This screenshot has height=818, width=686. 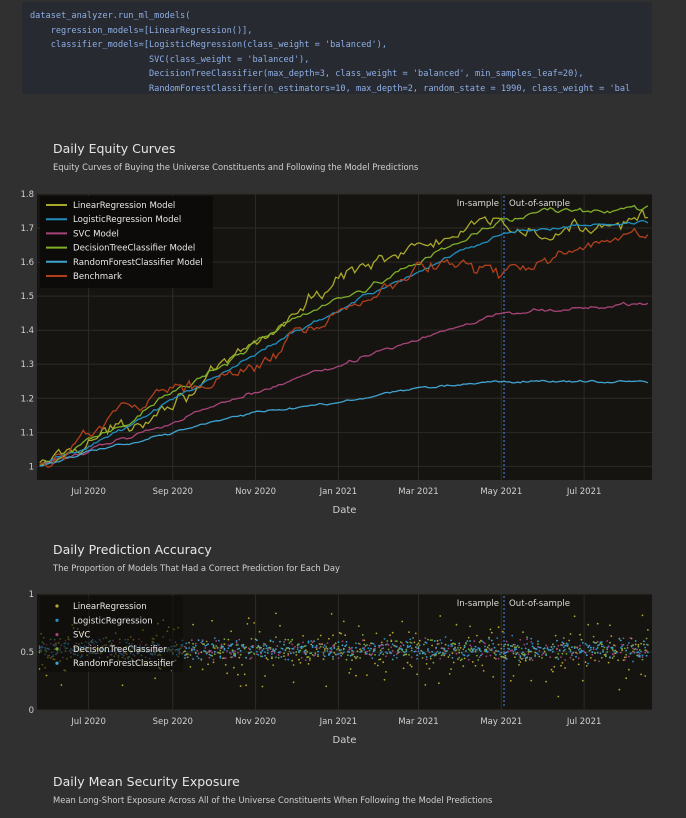 What do you see at coordinates (345, 510) in the screenshot?
I see `x-axis-title: Date` at bounding box center [345, 510].